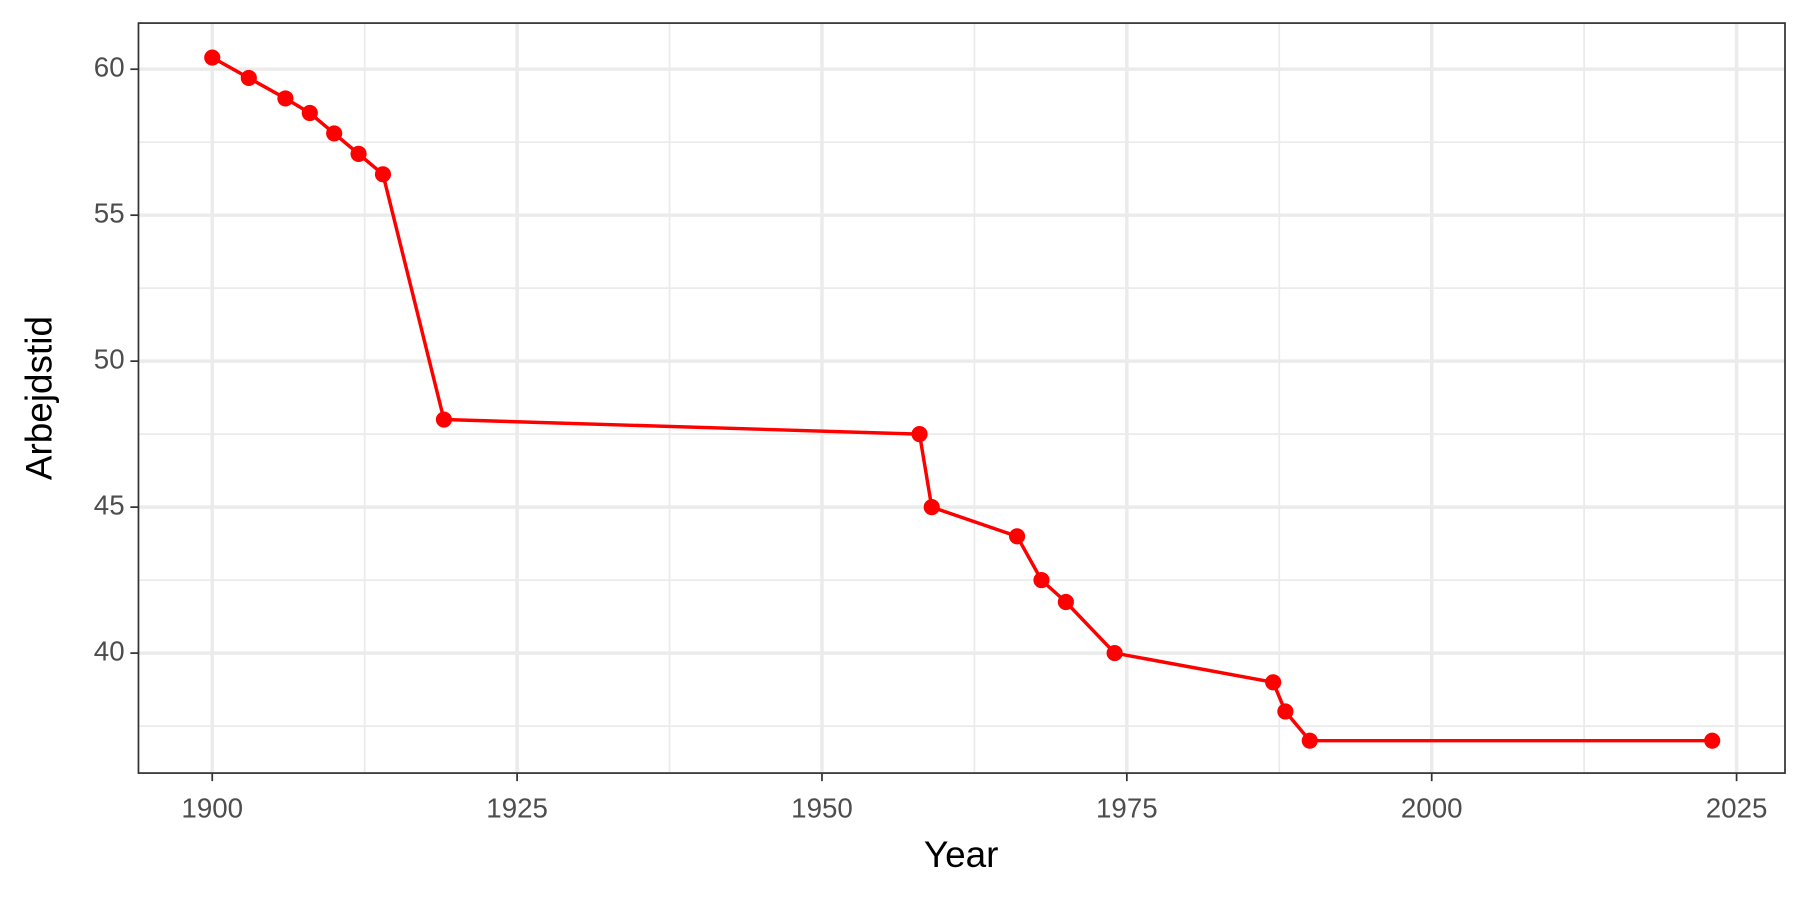 Image resolution: width=1800 pixels, height=900 pixels. I want to click on y-axis-title: Arbejdstid, so click(38, 398).